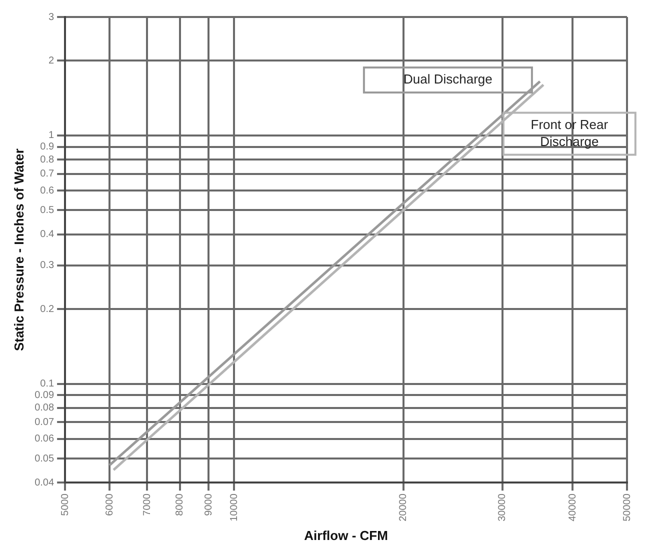 The width and height of the screenshot is (650, 556). Describe the element at coordinates (47, 174) in the screenshot. I see `y-tick-label: 0.7` at that location.